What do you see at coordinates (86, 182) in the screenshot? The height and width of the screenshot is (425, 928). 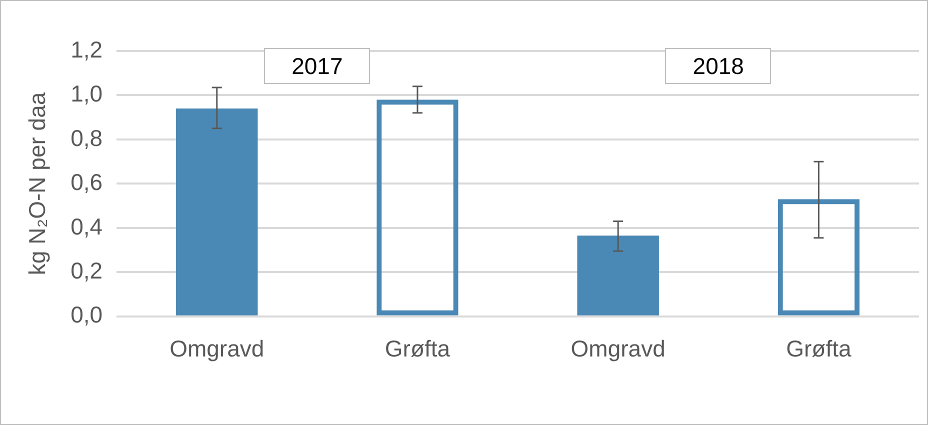 I see `y-tick-label: 0,6` at bounding box center [86, 182].